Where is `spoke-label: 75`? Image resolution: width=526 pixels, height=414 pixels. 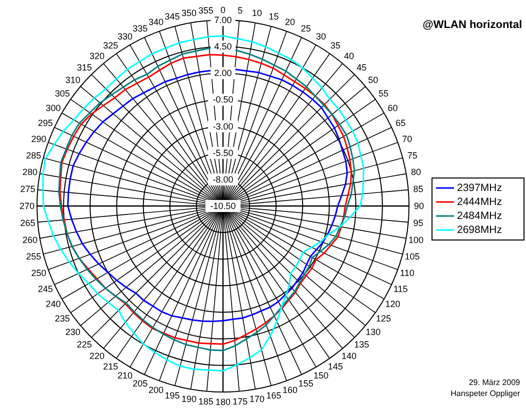
spoke-label: 75 is located at coordinates (412, 155).